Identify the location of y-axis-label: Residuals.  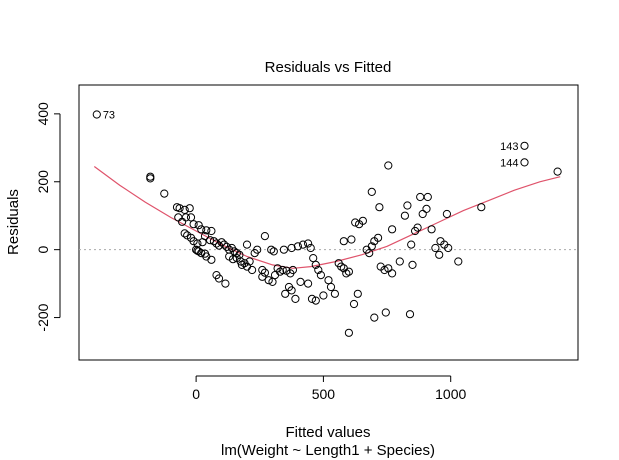
(13, 222).